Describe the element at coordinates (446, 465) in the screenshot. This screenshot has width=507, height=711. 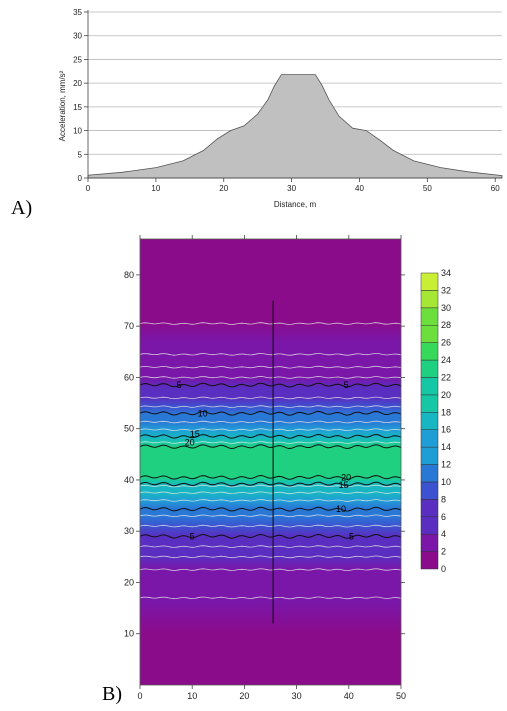
I see `colorbar-label-12: 12` at that location.